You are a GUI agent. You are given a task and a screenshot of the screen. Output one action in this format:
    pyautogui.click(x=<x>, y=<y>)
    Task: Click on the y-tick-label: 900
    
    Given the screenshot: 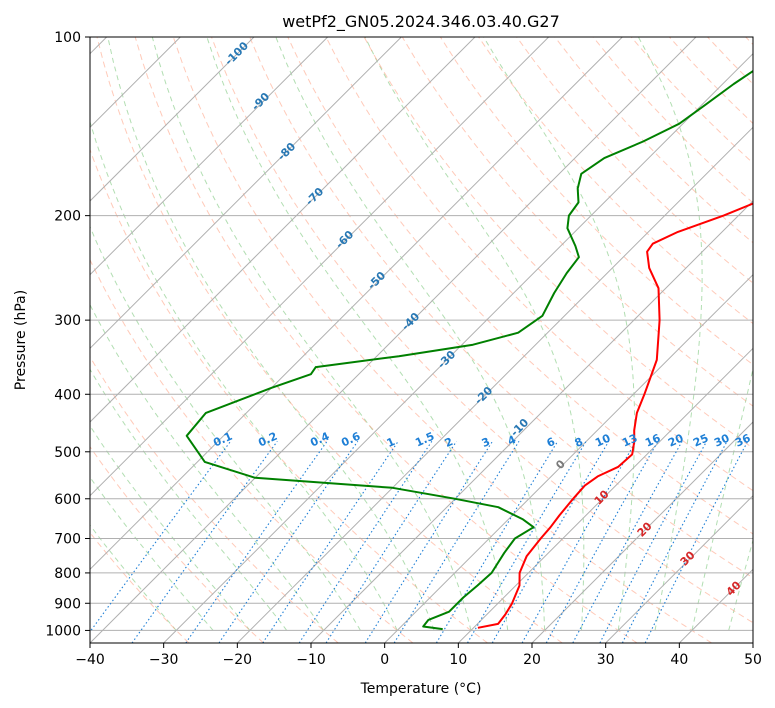 What is the action you would take?
    pyautogui.click(x=67, y=604)
    